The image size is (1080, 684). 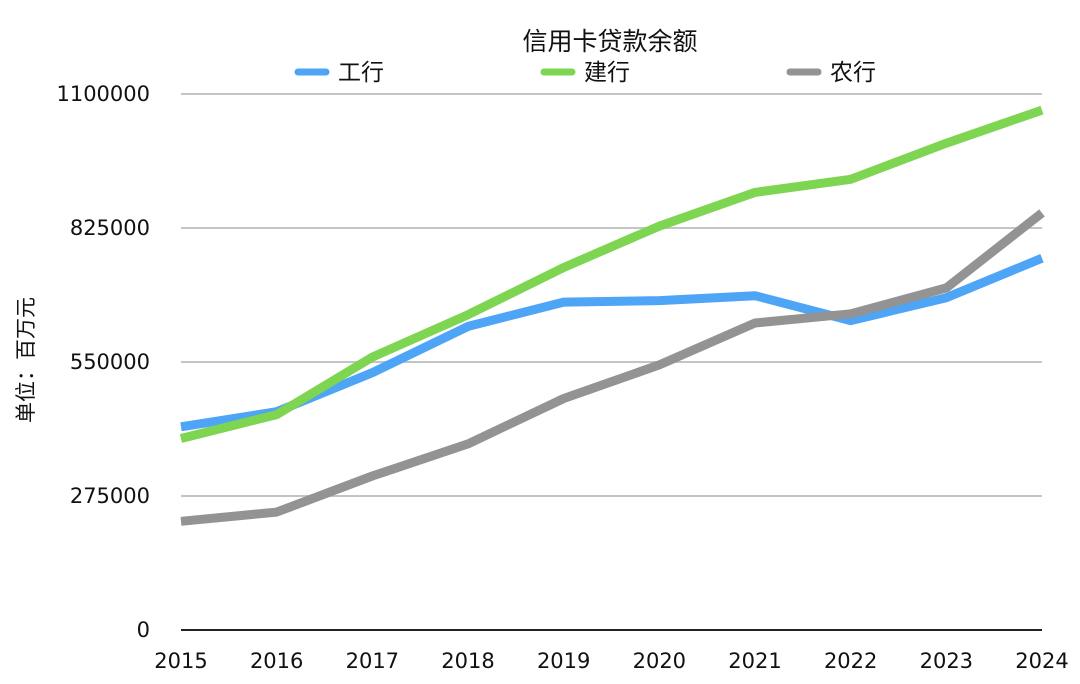 I want to click on x-tick-label: 2017, so click(x=372, y=661).